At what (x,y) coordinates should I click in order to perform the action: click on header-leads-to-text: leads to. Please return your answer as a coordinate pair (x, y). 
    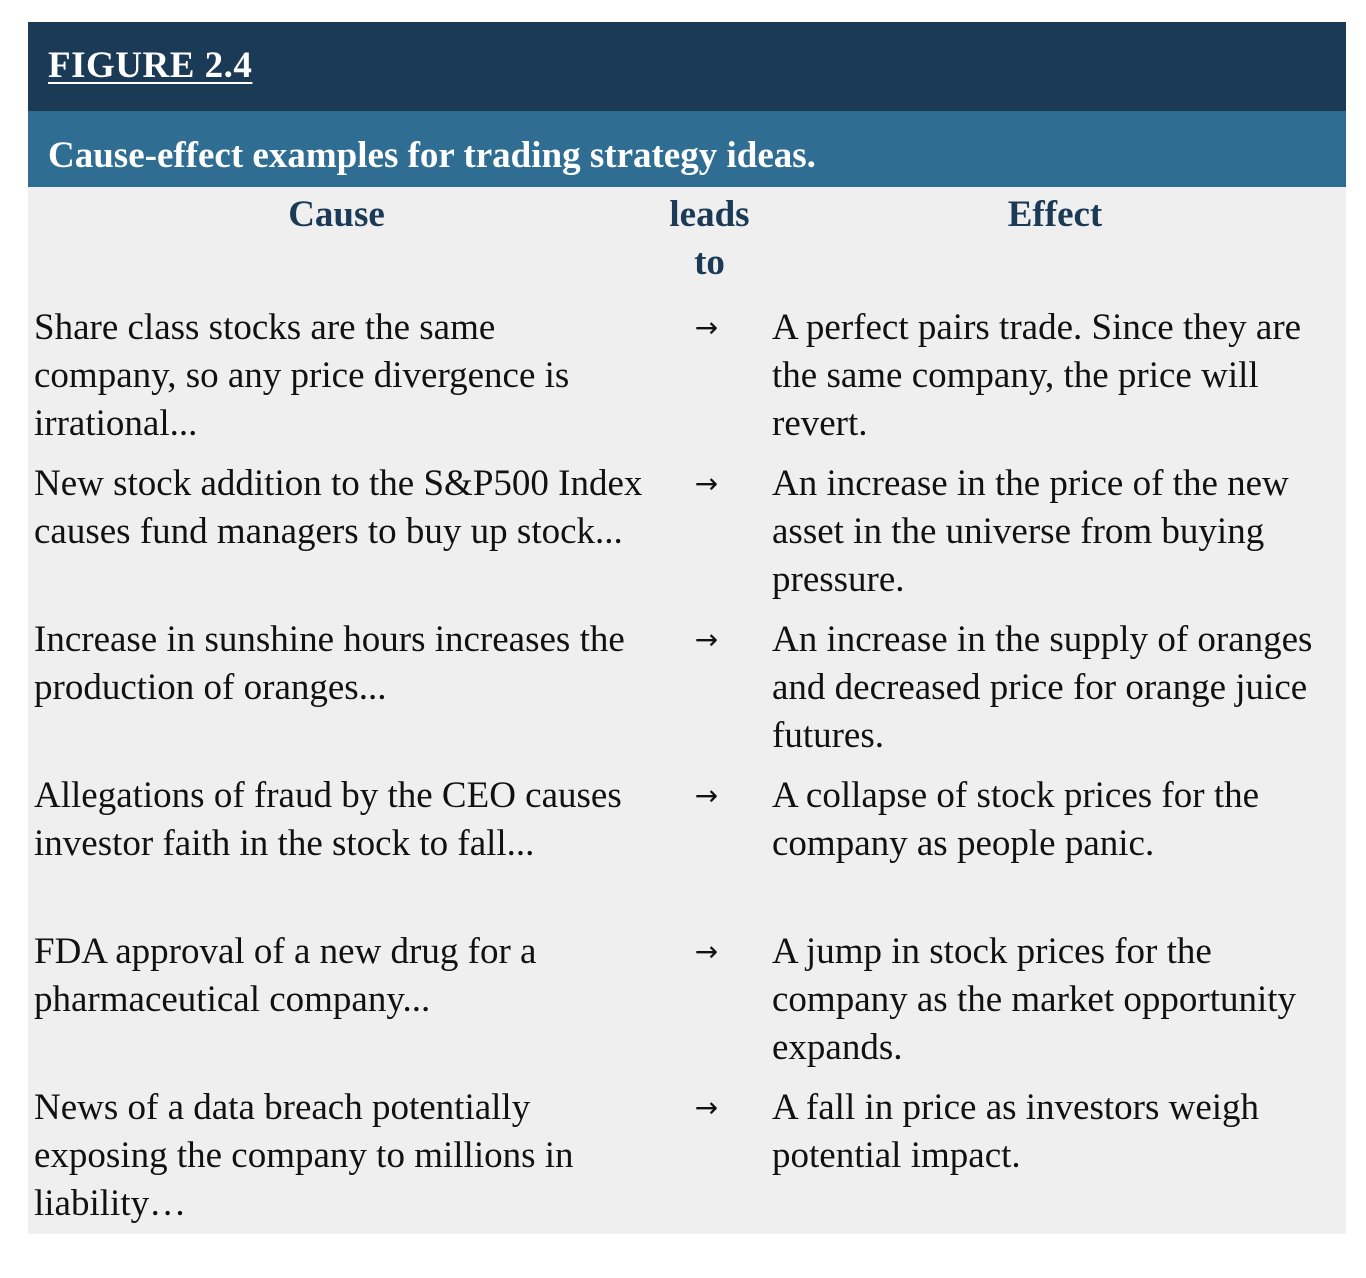
    Looking at the image, I should click on (709, 238).